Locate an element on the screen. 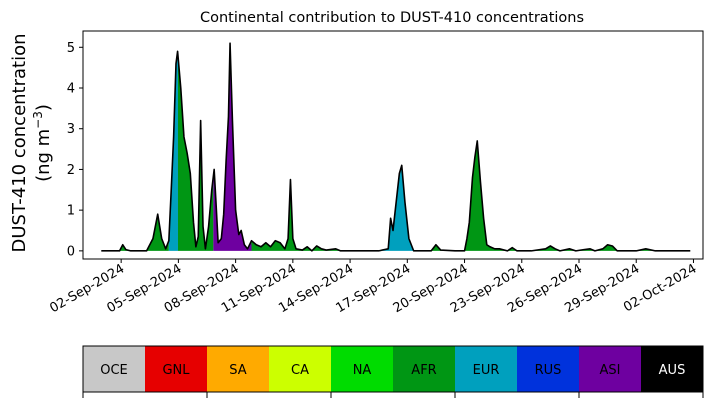 This screenshot has width=712, height=402. y-tick-label: 0 is located at coordinates (71, 251).